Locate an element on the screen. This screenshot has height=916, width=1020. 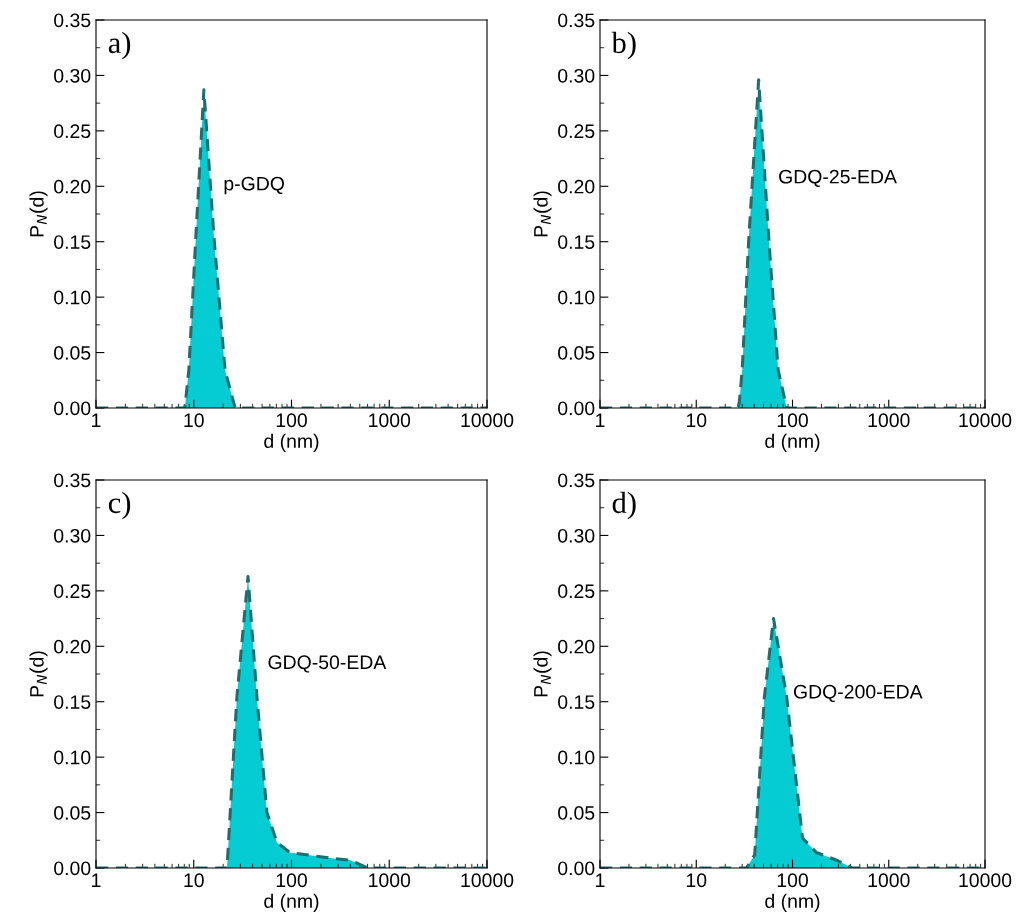
series-label: p-GDQ is located at coordinates (254, 185).